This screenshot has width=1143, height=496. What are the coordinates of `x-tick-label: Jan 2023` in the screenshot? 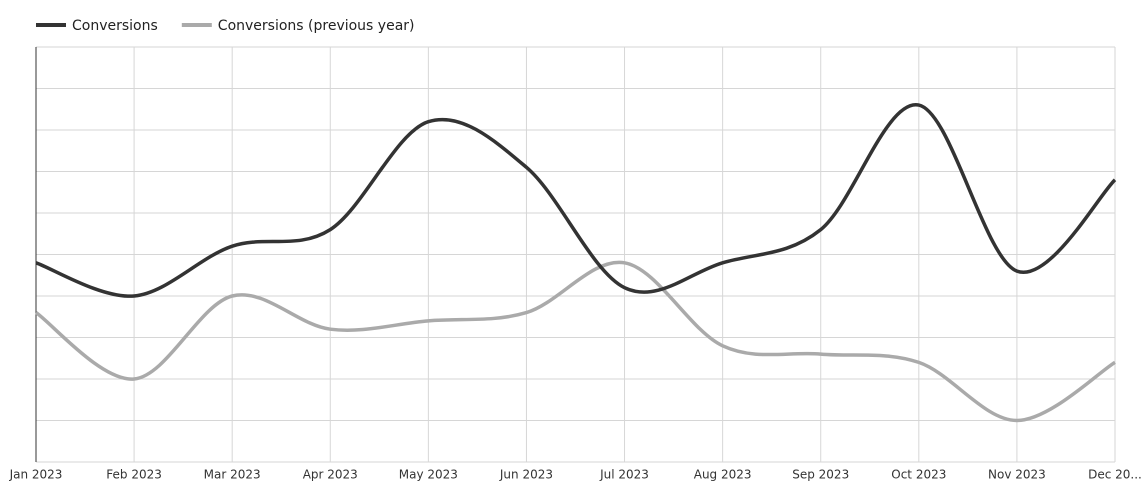 It's located at (36, 475).